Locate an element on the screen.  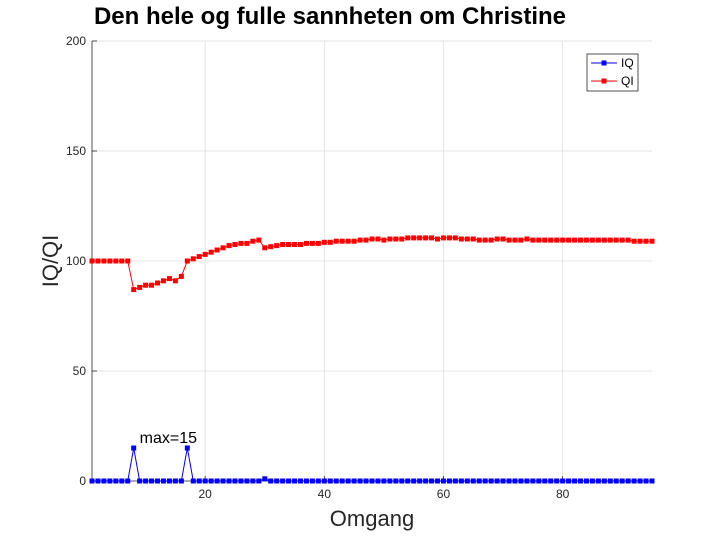
x-tick-label: 80 is located at coordinates (563, 494).